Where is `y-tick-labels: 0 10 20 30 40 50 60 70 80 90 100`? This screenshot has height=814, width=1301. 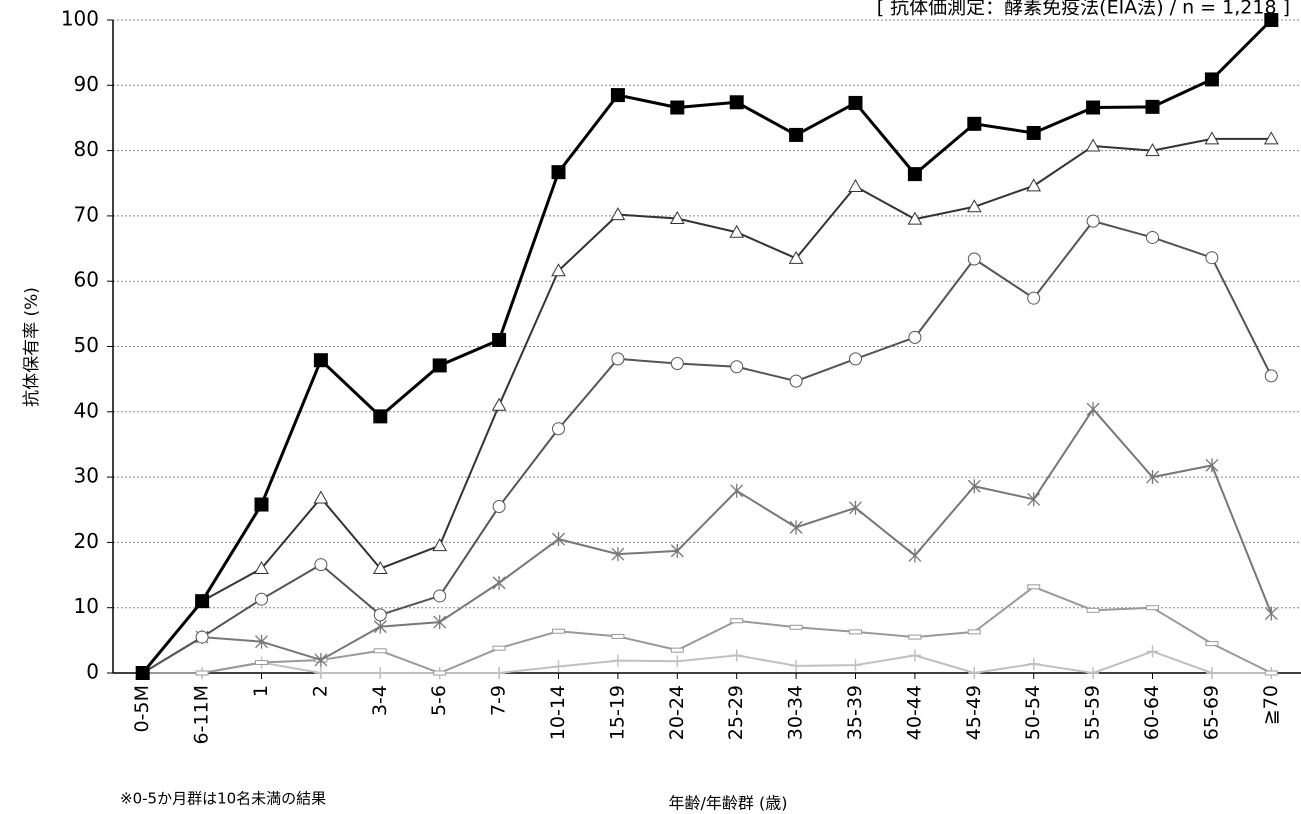 y-tick-labels: 0 10 20 30 40 50 60 70 80 90 100 is located at coordinates (80, 345).